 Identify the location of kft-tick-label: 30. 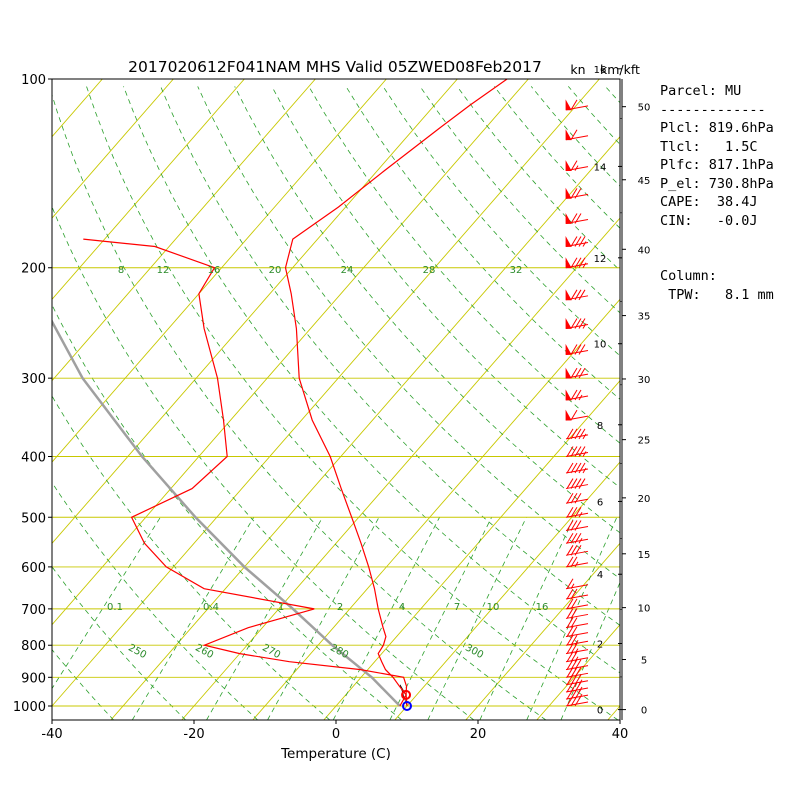
(644, 380).